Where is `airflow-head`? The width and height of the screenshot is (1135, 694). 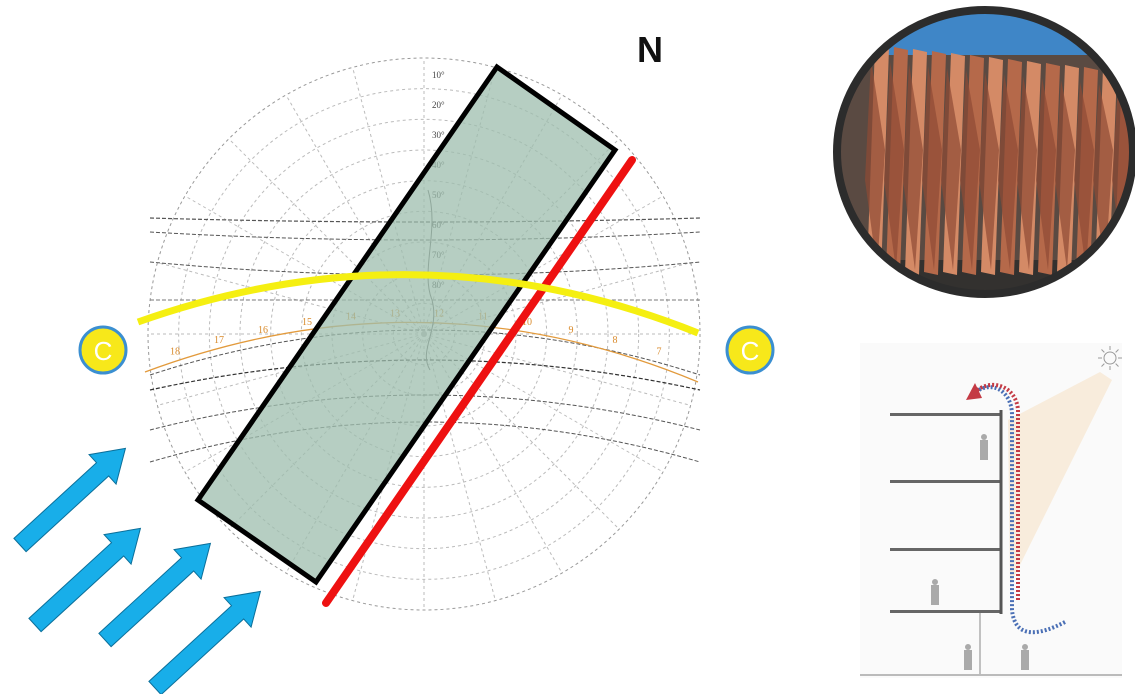 airflow-head is located at coordinates (974, 391).